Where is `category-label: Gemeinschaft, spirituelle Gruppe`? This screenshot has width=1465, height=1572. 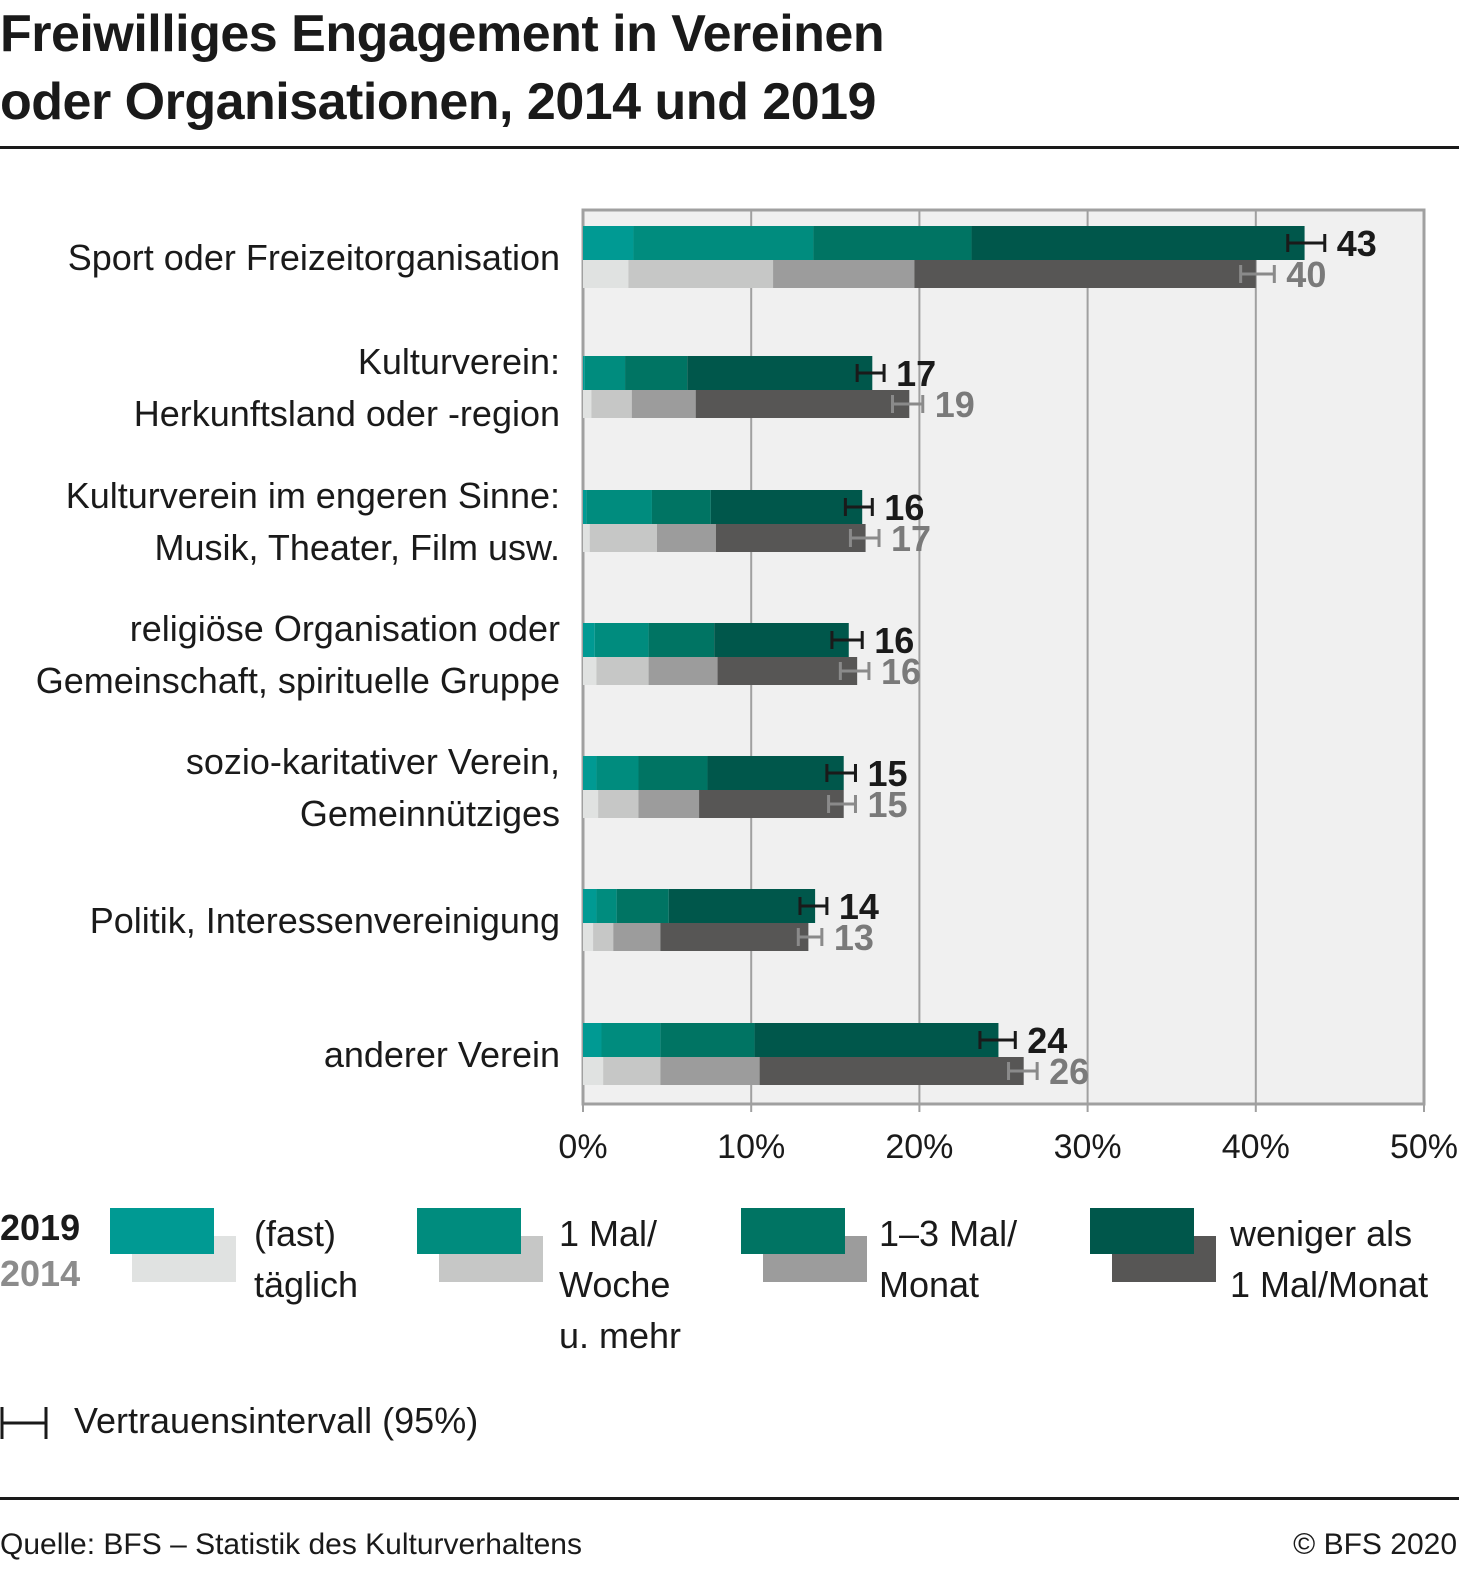 category-label: Gemeinschaft, spirituelle Gruppe is located at coordinates (298, 680).